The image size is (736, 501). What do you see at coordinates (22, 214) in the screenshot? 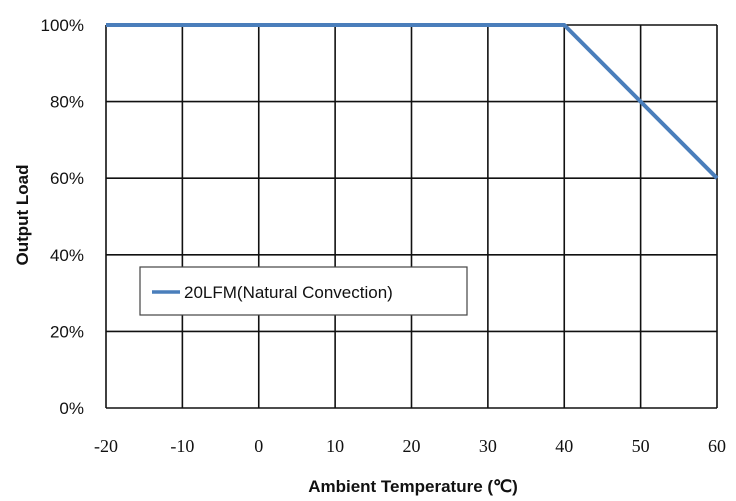
I see `y-axis-label: Output Load` at bounding box center [22, 214].